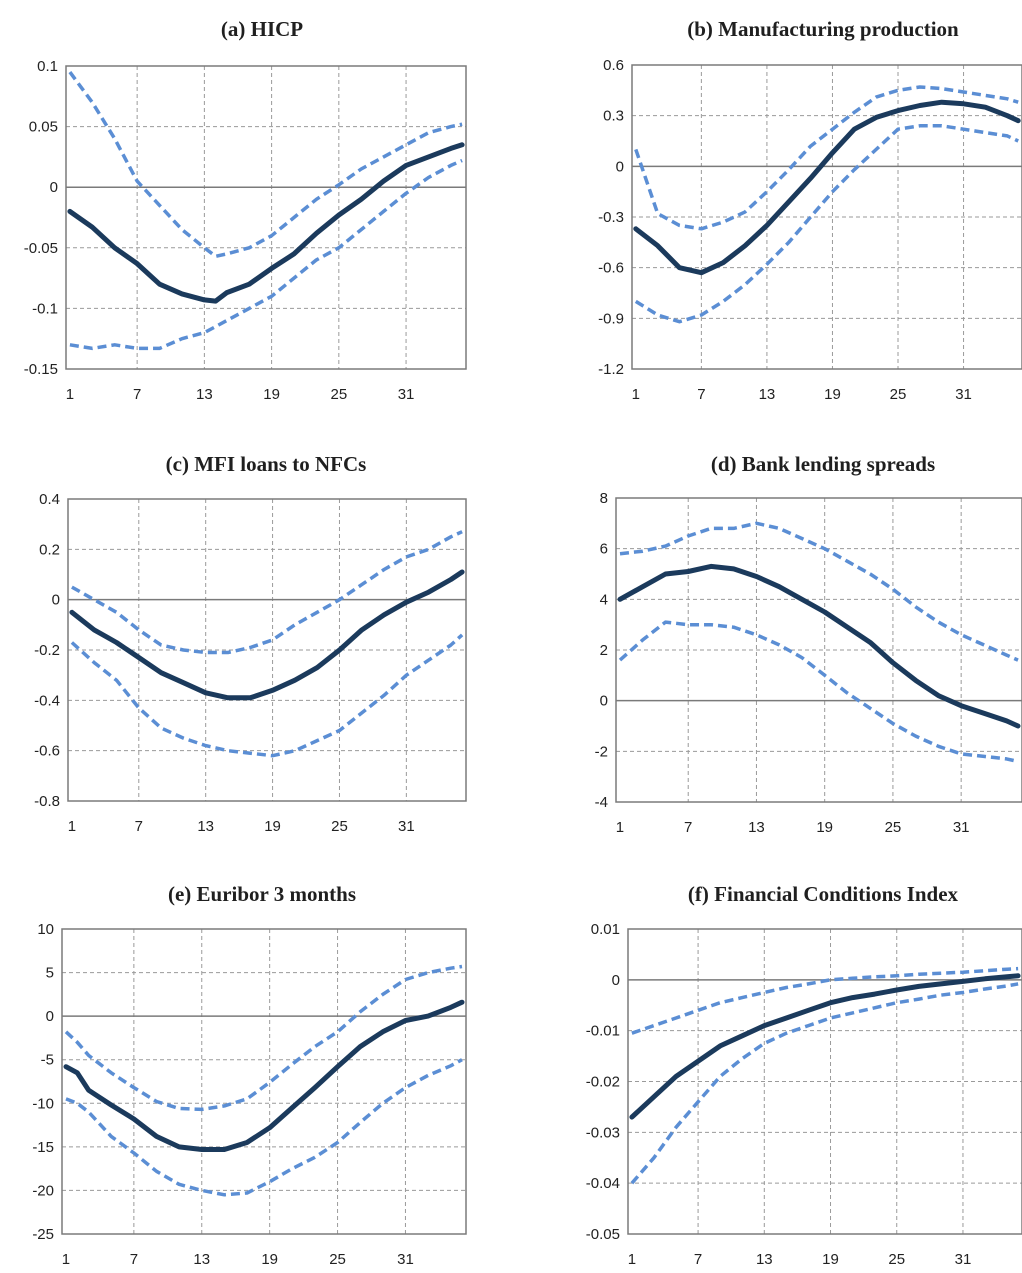 The height and width of the screenshot is (1273, 1022). Describe the element at coordinates (45, 308) in the screenshot. I see `chart-a-y-tick-label: -0.1` at that location.